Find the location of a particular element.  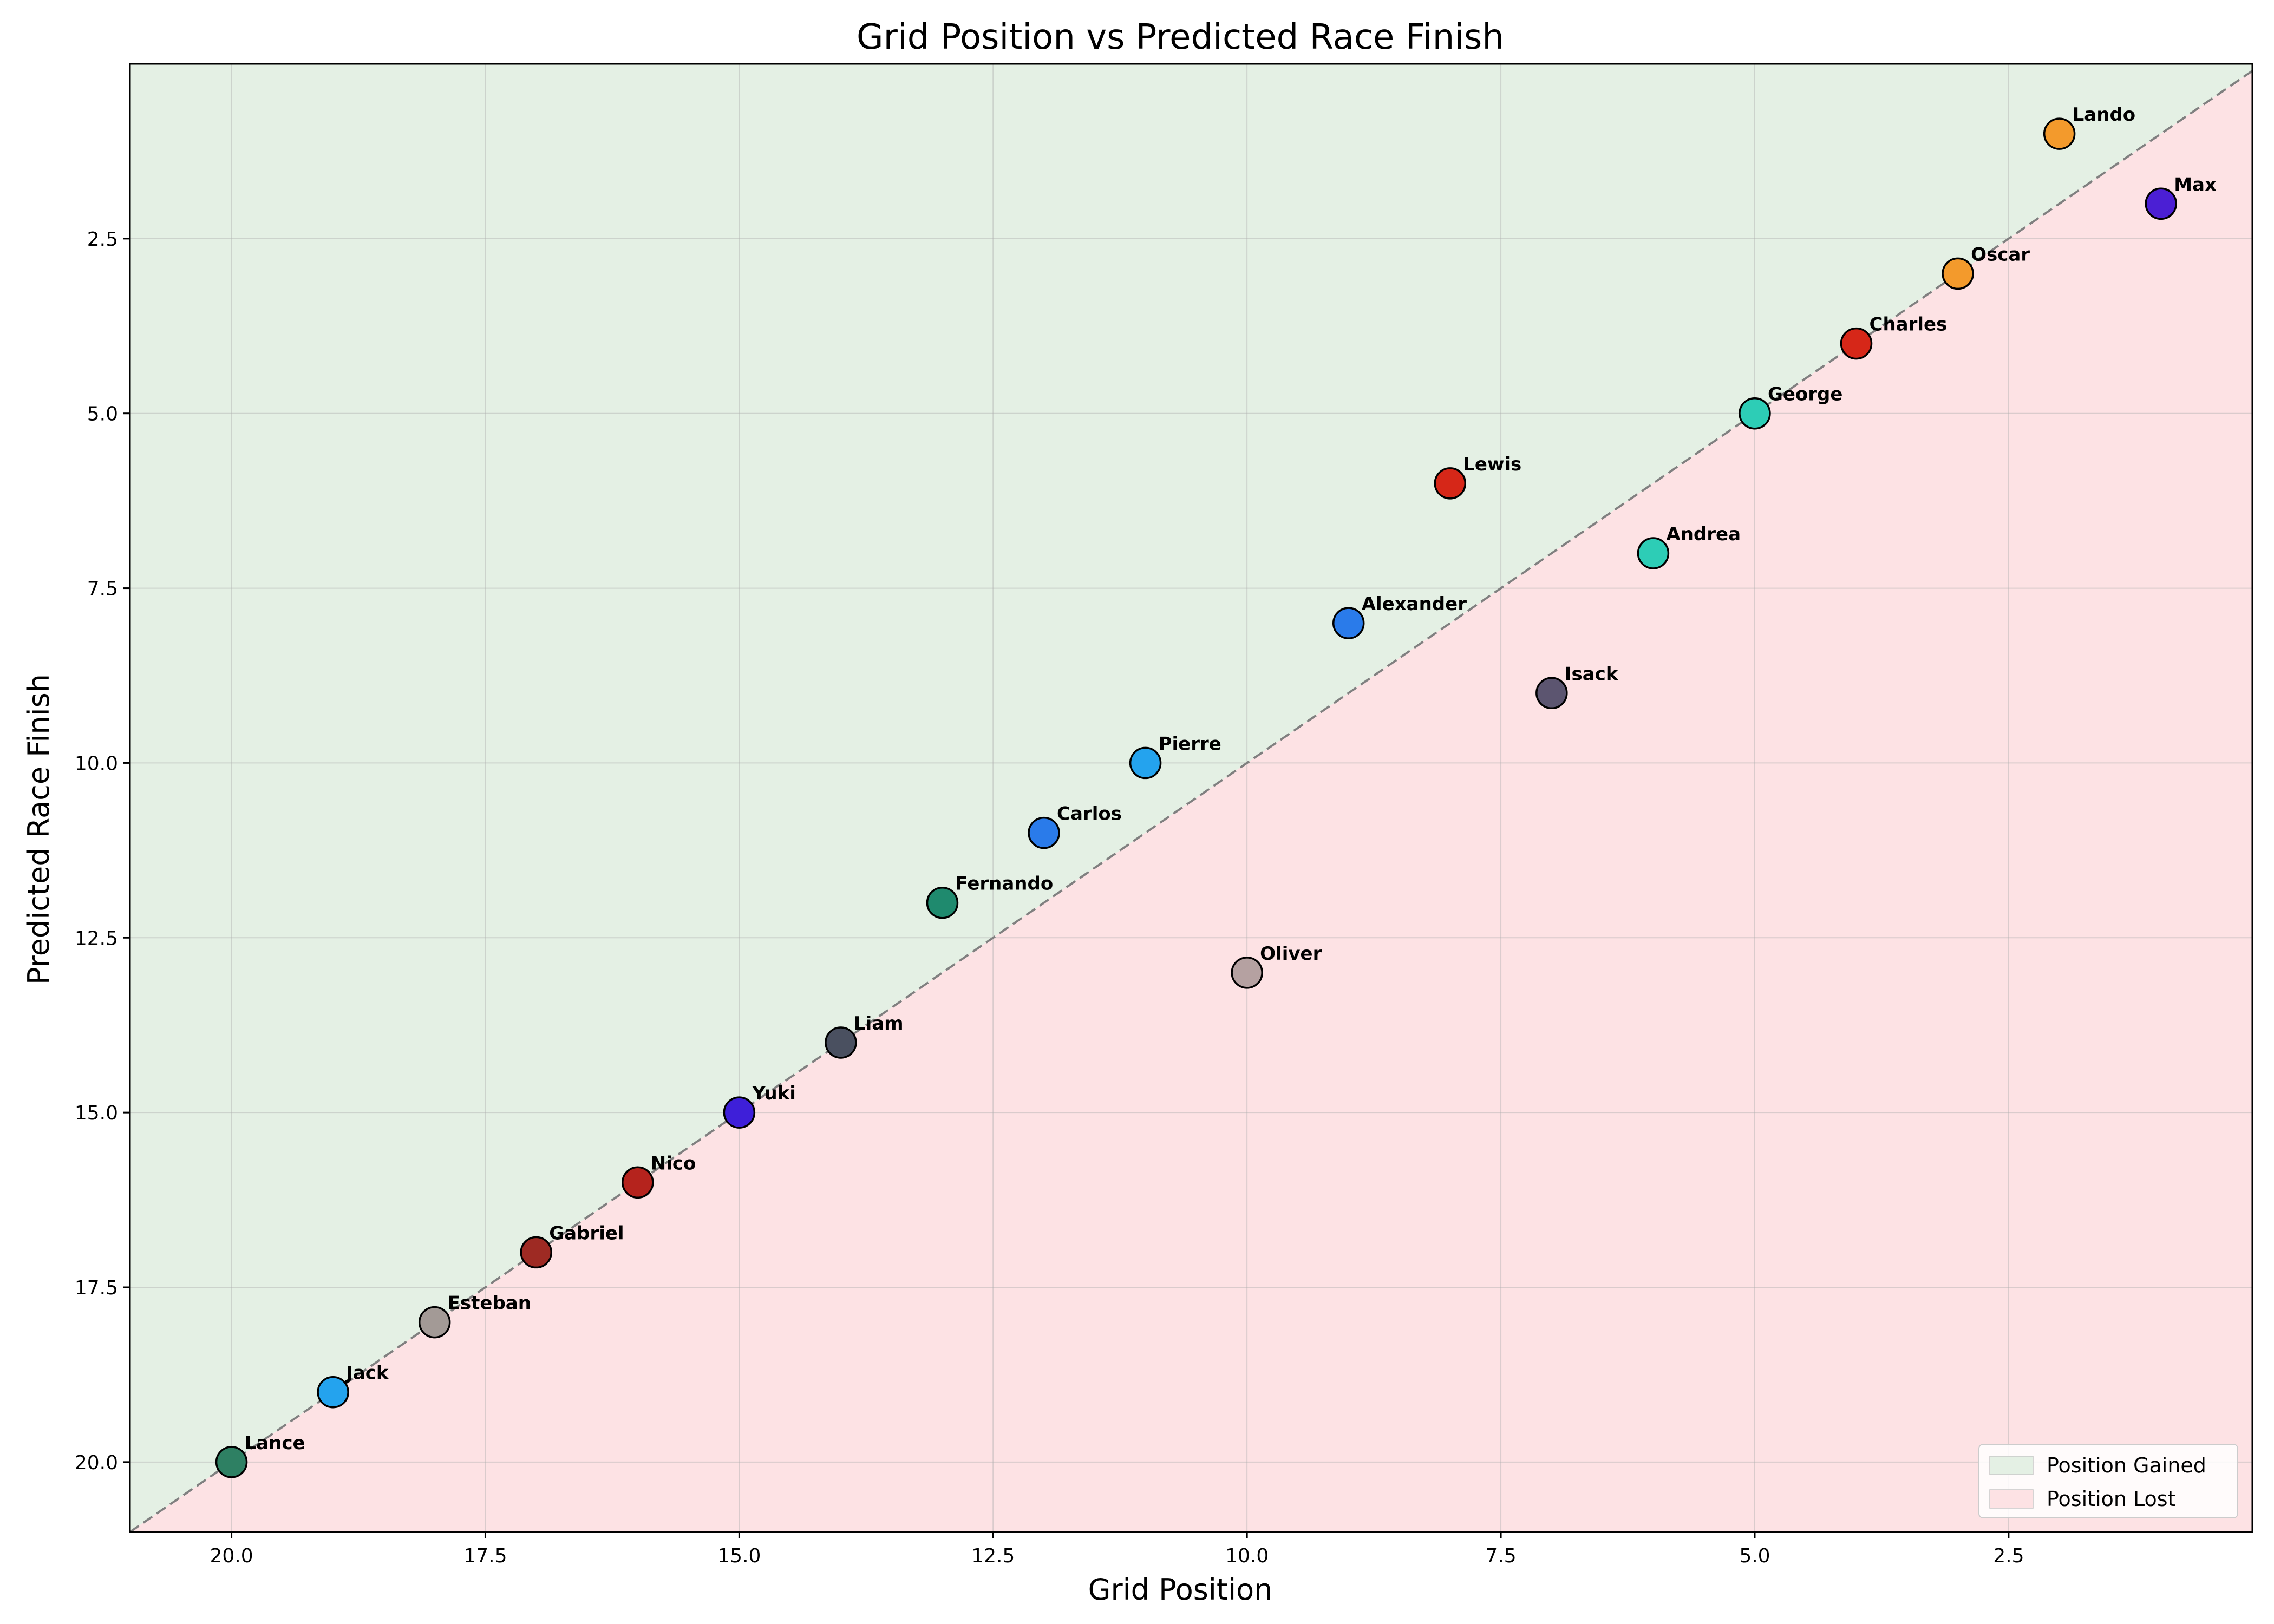

point-label: Oliver is located at coordinates (1291, 954).